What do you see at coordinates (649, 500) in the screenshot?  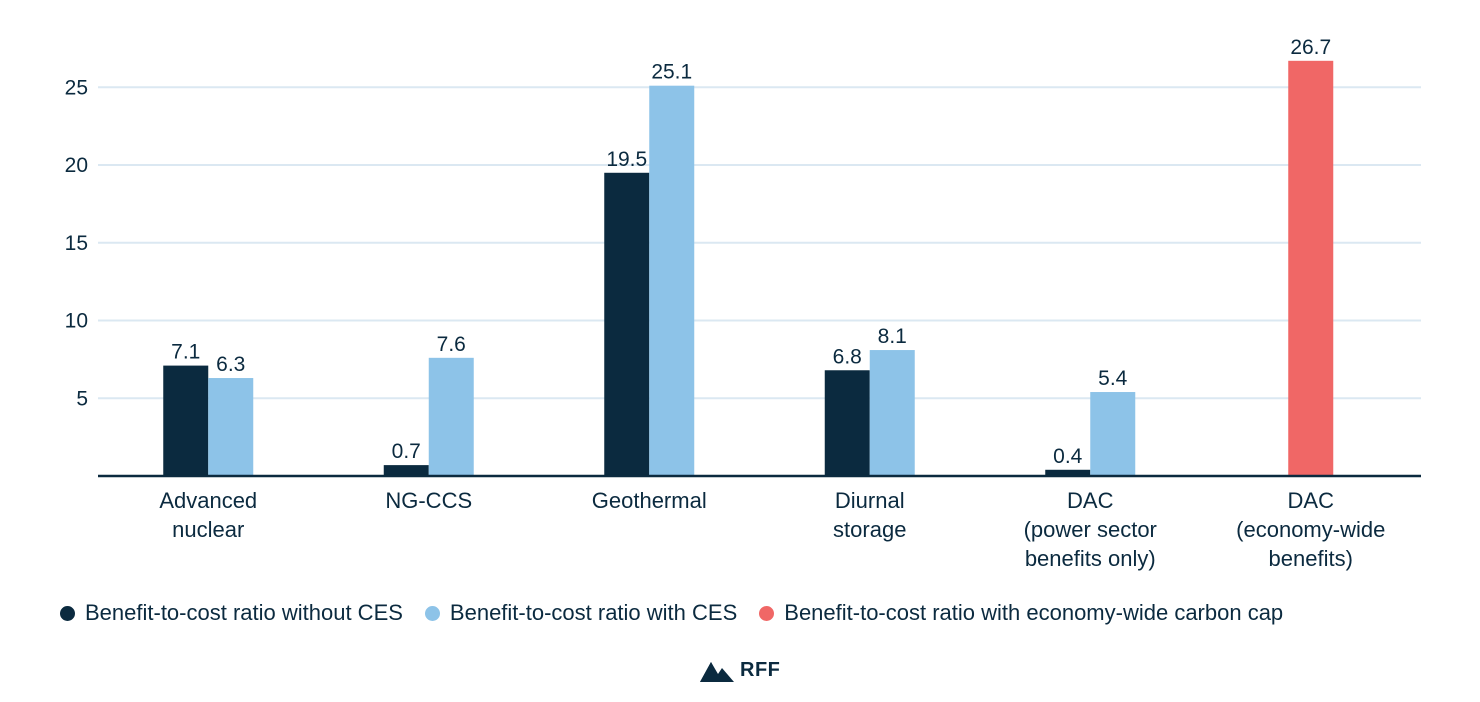 I see `category-label: Geothermal` at bounding box center [649, 500].